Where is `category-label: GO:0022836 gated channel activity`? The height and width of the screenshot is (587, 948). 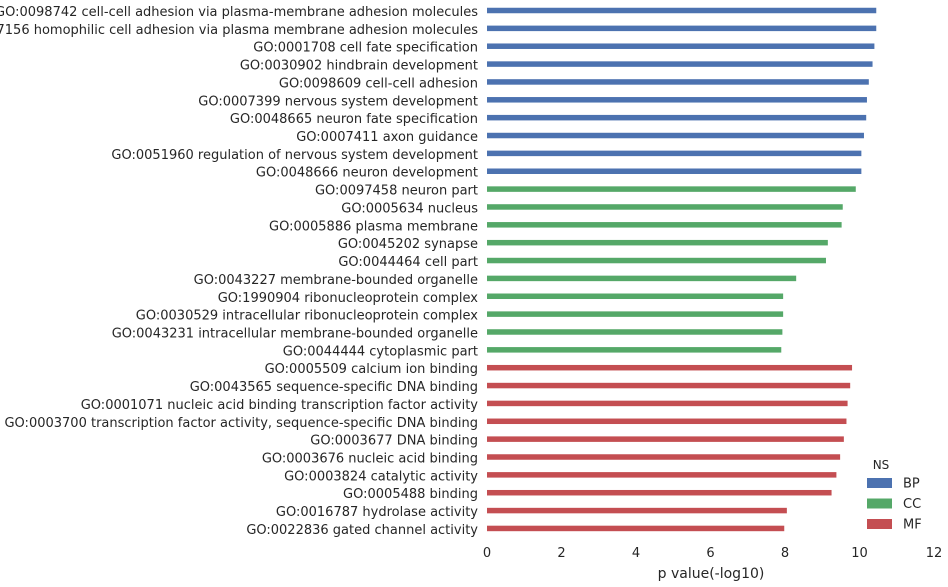 category-label: GO:0022836 gated channel activity is located at coordinates (362, 530).